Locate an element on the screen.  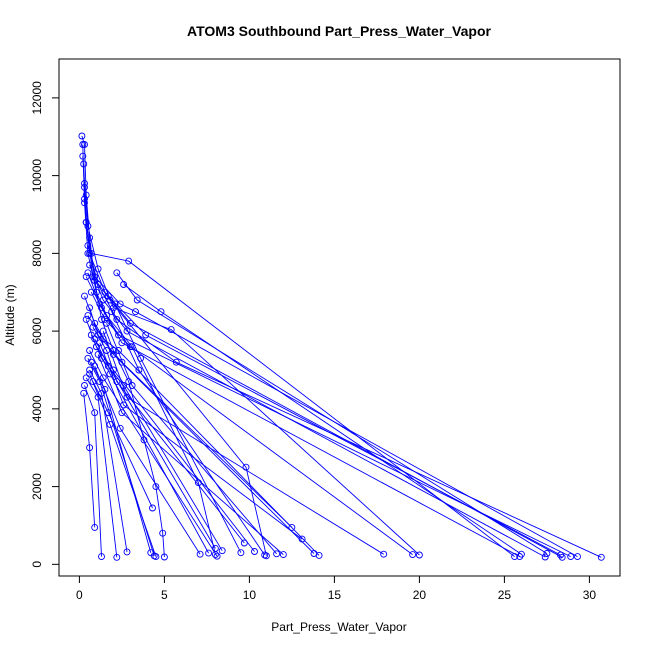
y-tick-label: 6000 is located at coordinates (37, 330).